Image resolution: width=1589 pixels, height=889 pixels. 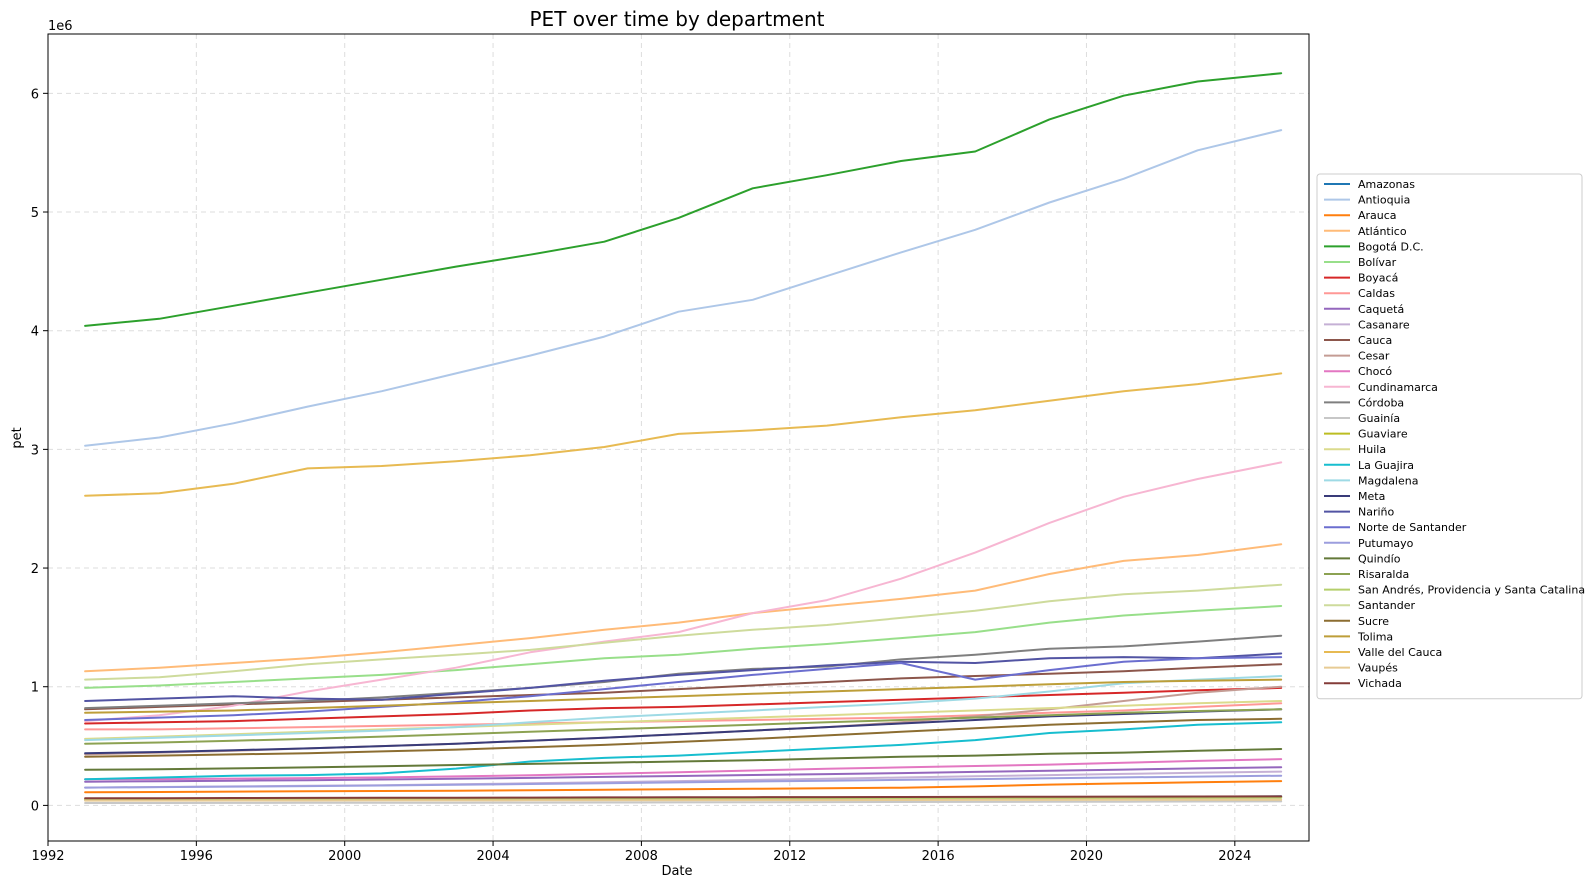 I want to click on series-line-vaup-s, so click(x=683, y=800).